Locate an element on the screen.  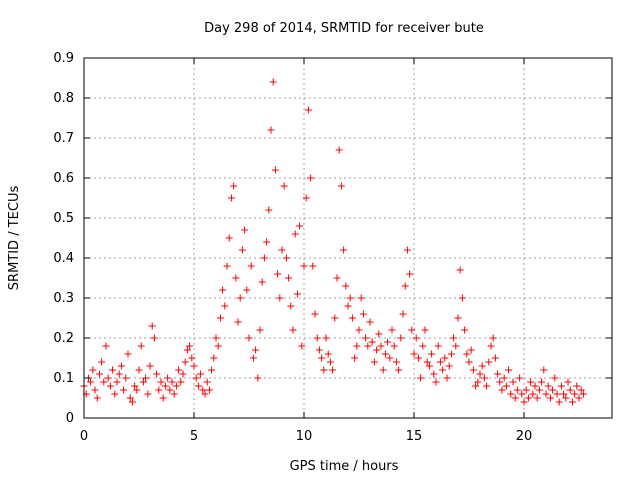
y-tick-label: 0.7 is located at coordinates (63, 138).